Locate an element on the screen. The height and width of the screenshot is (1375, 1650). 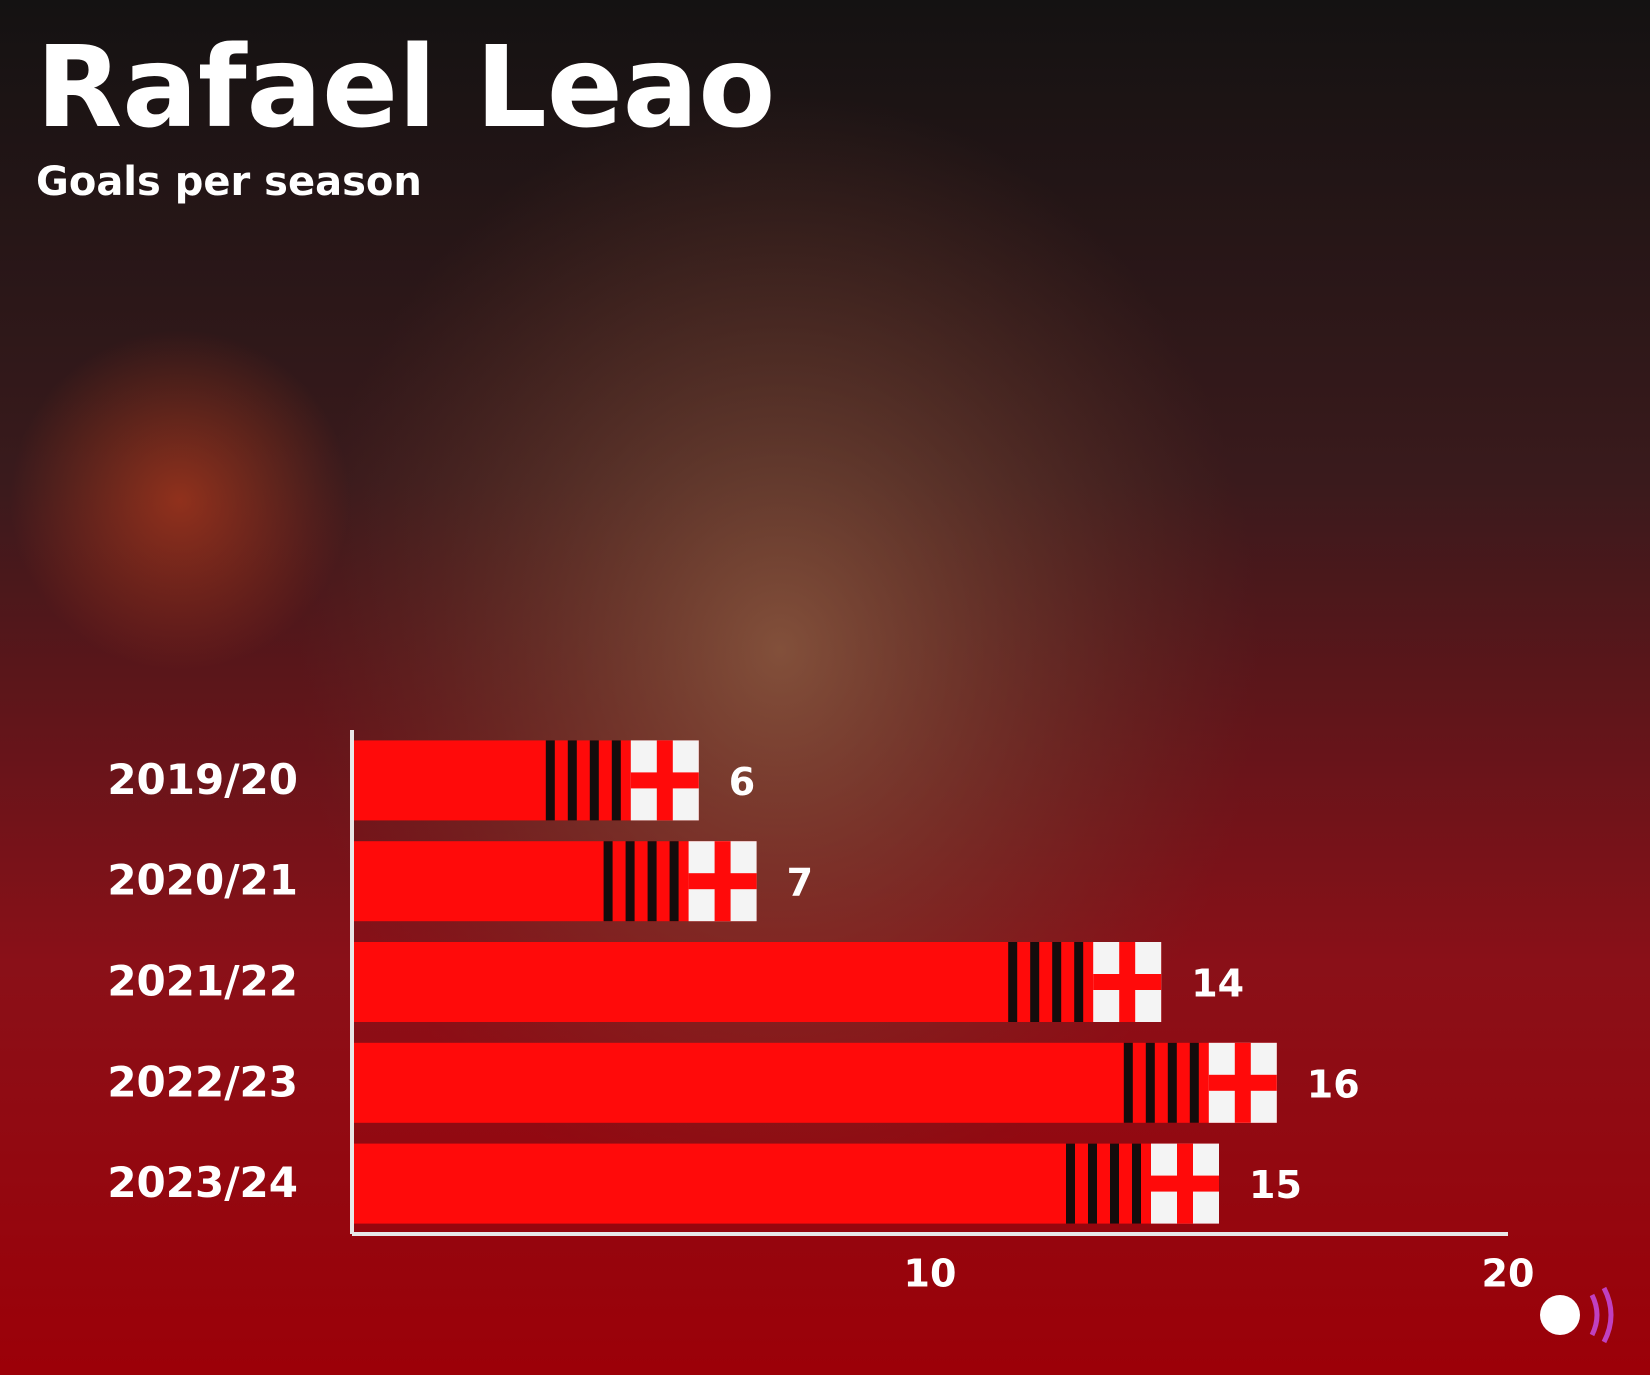
y-tick-label: 2021/22 is located at coordinates (202, 981).